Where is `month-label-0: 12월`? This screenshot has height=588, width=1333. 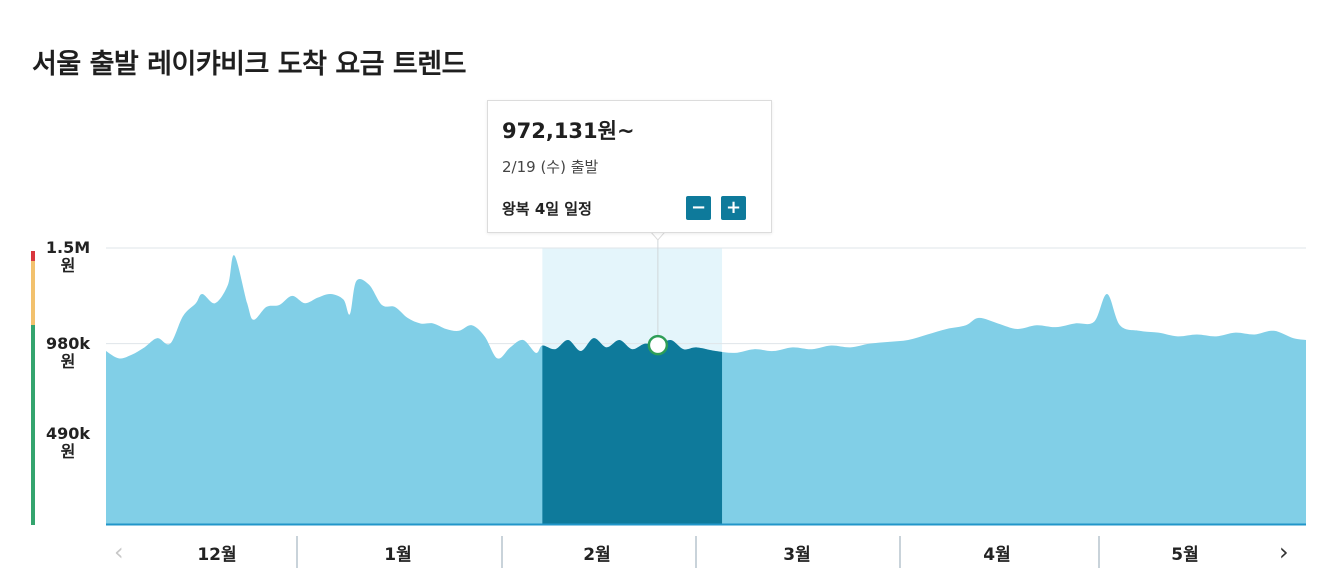 month-label-0: 12월 is located at coordinates (217, 555).